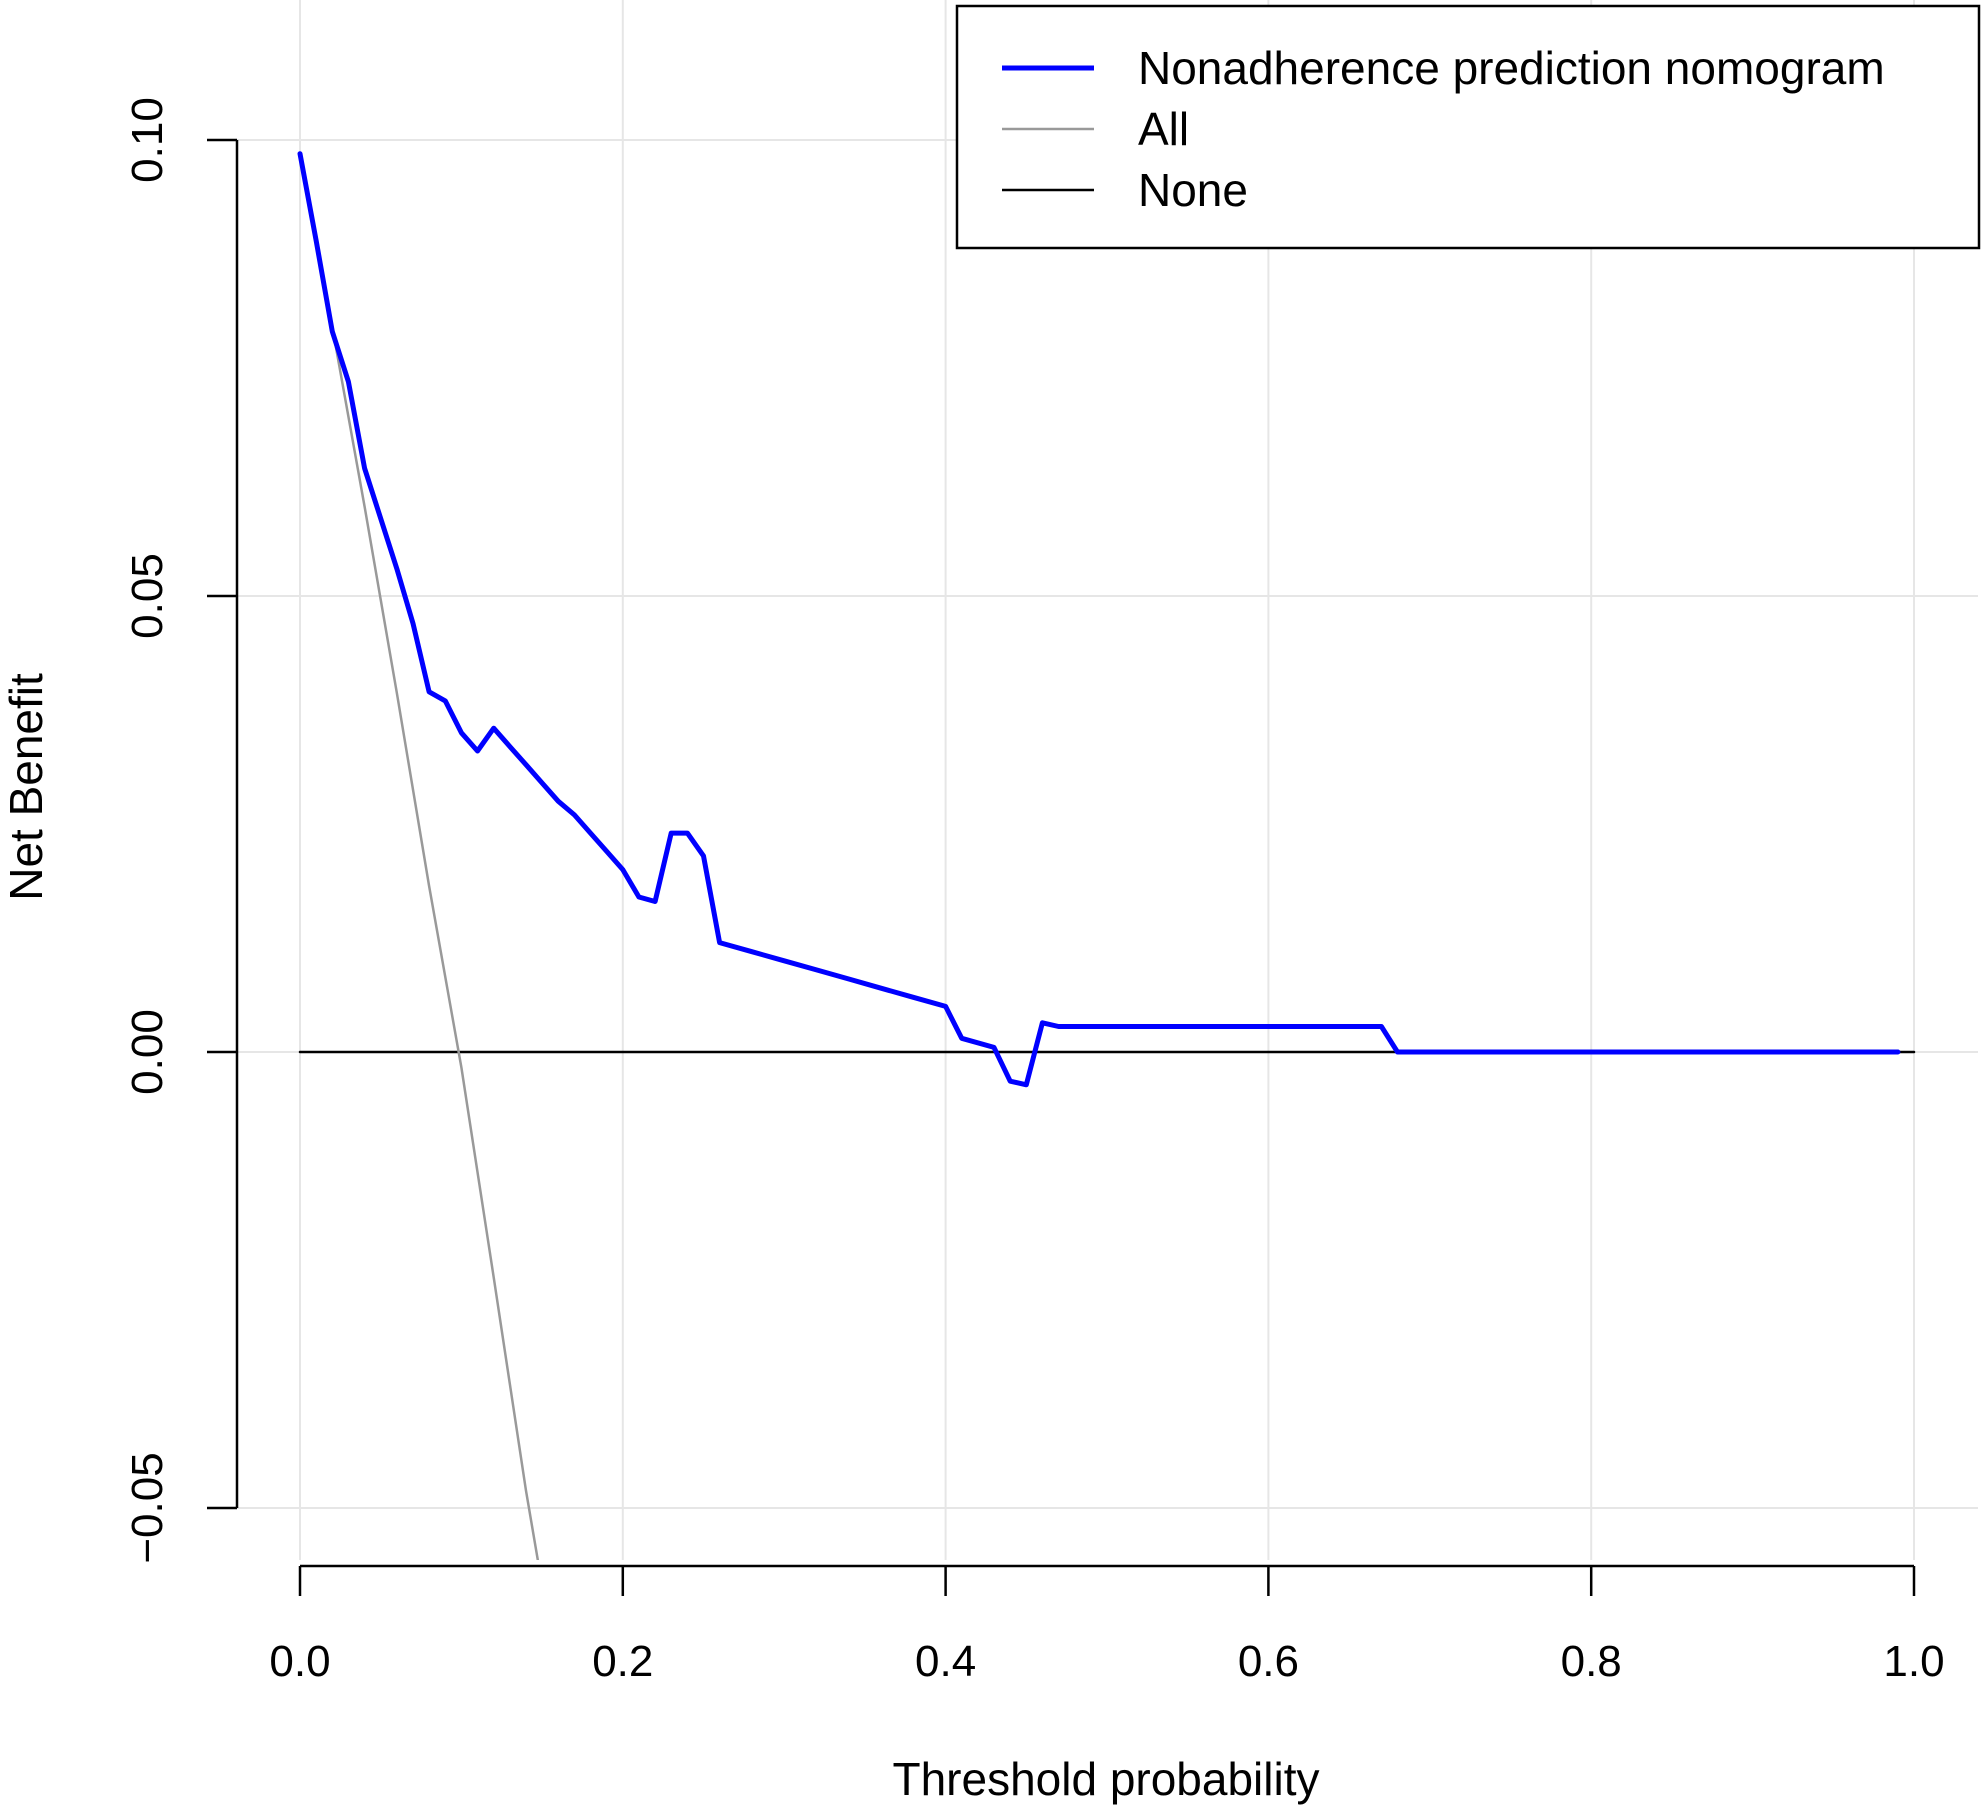  What do you see at coordinates (147, 1052) in the screenshot?
I see `y-tick-label: 0.00` at bounding box center [147, 1052].